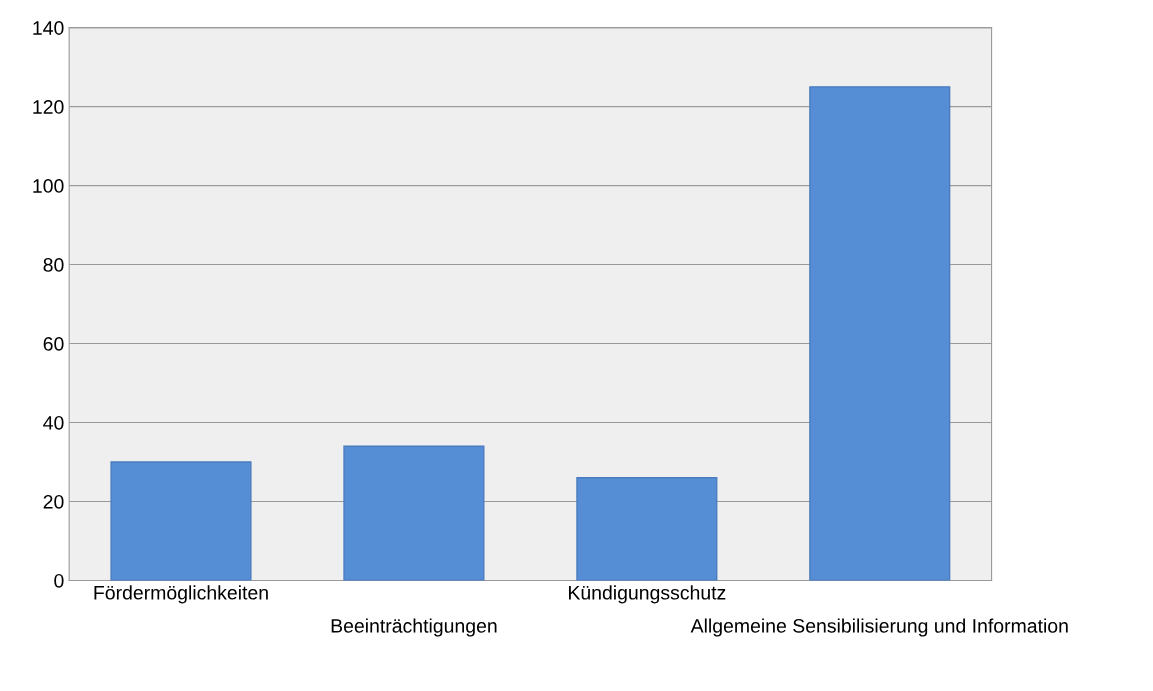 This screenshot has width=1153, height=691. I want to click on y-tick-label: 100, so click(48, 186).